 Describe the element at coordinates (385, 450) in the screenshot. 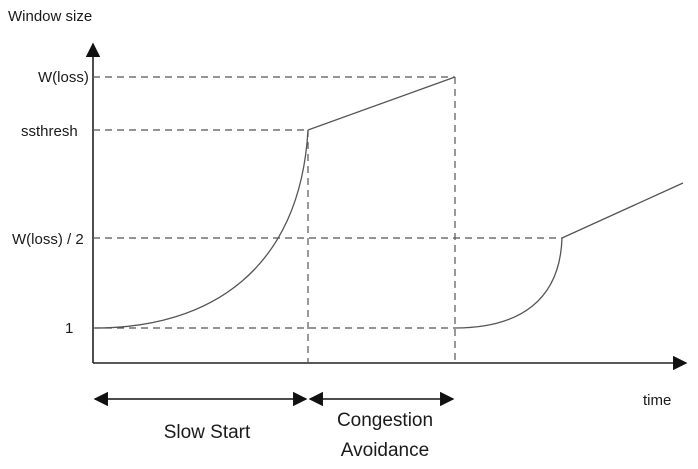

I see `congestion-avoidance-label-line2: Avoidance` at that location.